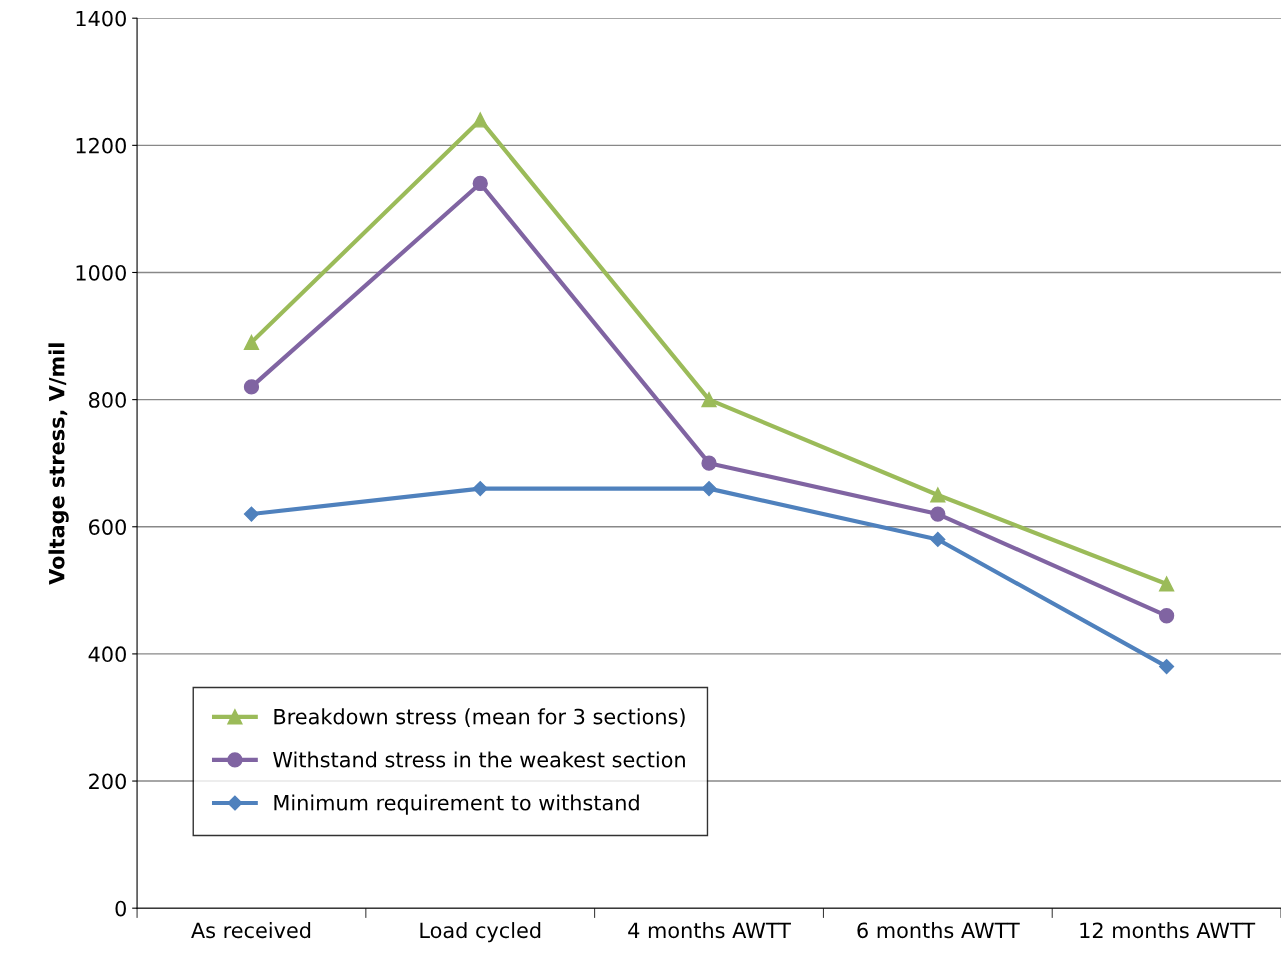 The width and height of the screenshot is (1281, 958). I want to click on y-tick-label: 1400, so click(101, 18).